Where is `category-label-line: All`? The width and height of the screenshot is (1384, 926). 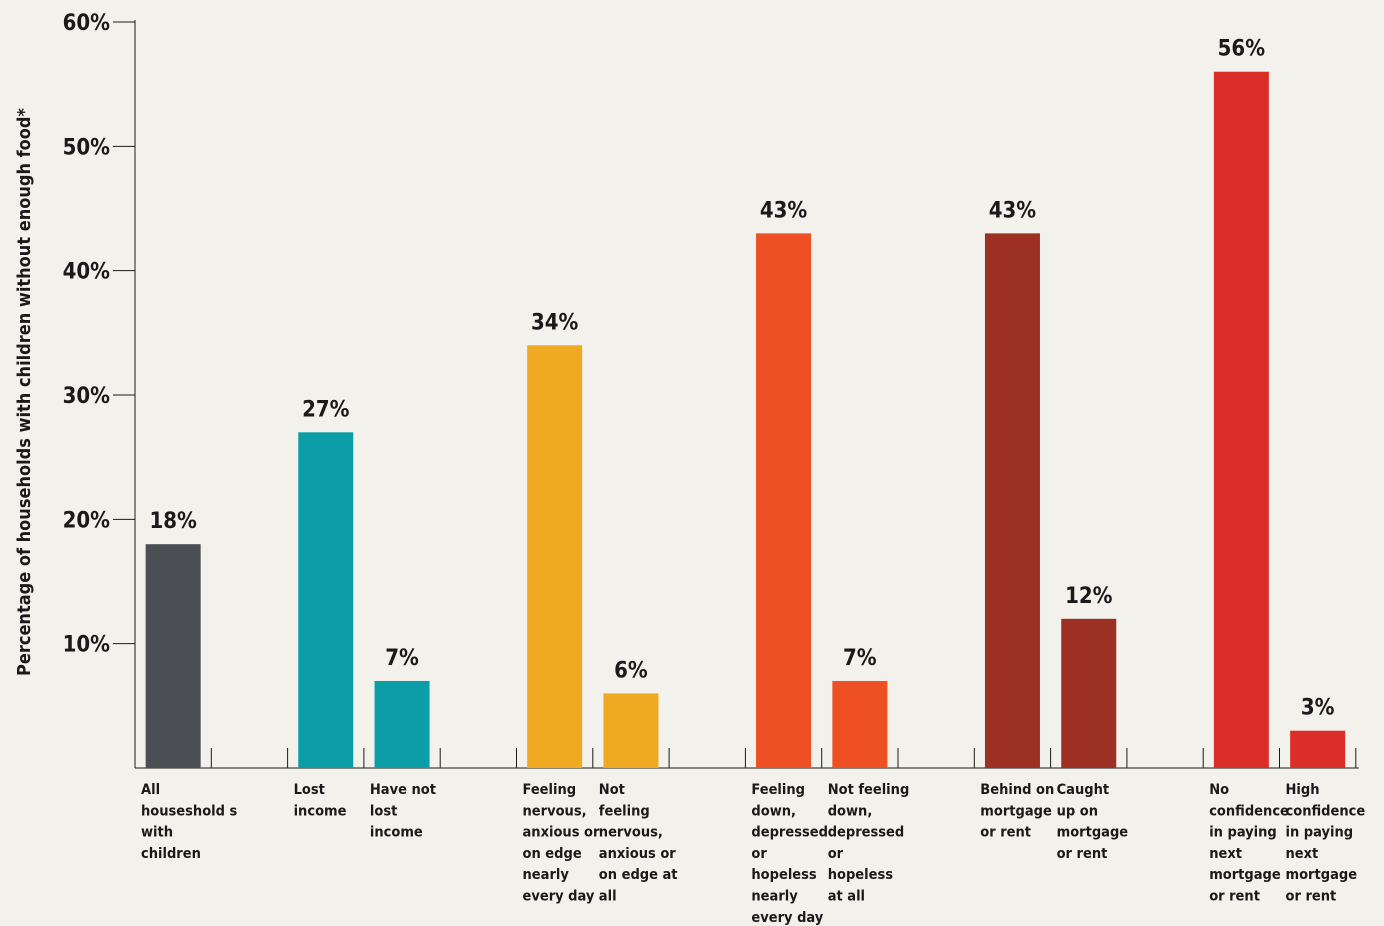 category-label-line: All is located at coordinates (150, 790).